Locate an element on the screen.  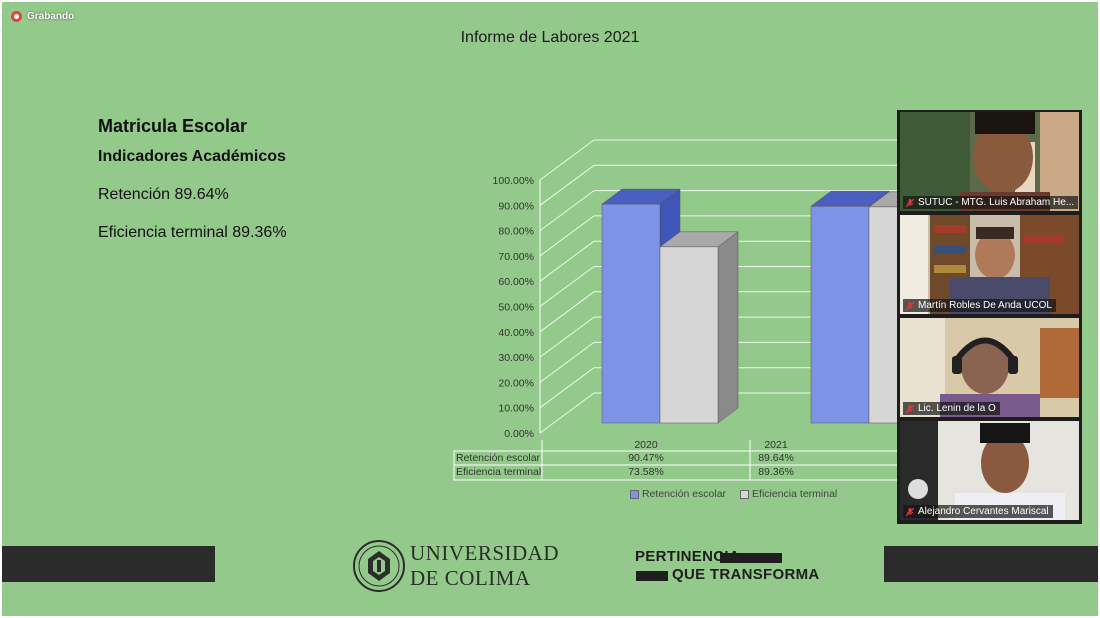
legend-label-retention: Retención escolar is located at coordinates (684, 494).